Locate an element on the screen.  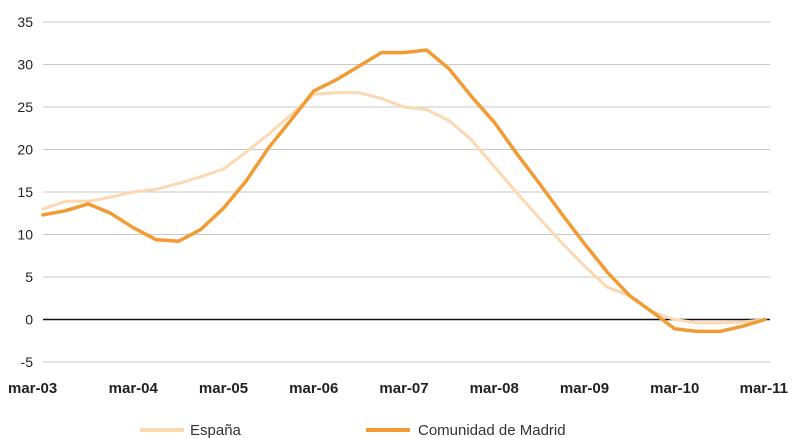
y-tick-label: 25 is located at coordinates (25, 107).